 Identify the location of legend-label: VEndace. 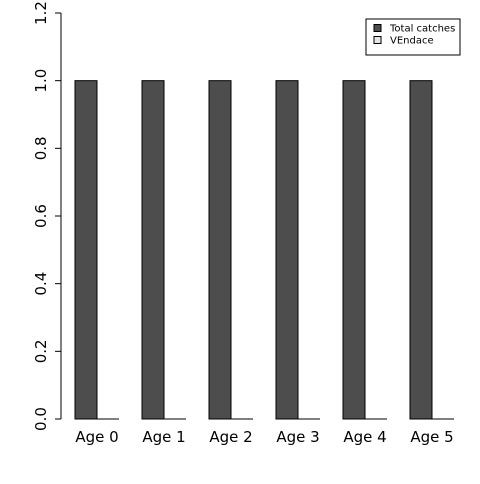
(412, 41).